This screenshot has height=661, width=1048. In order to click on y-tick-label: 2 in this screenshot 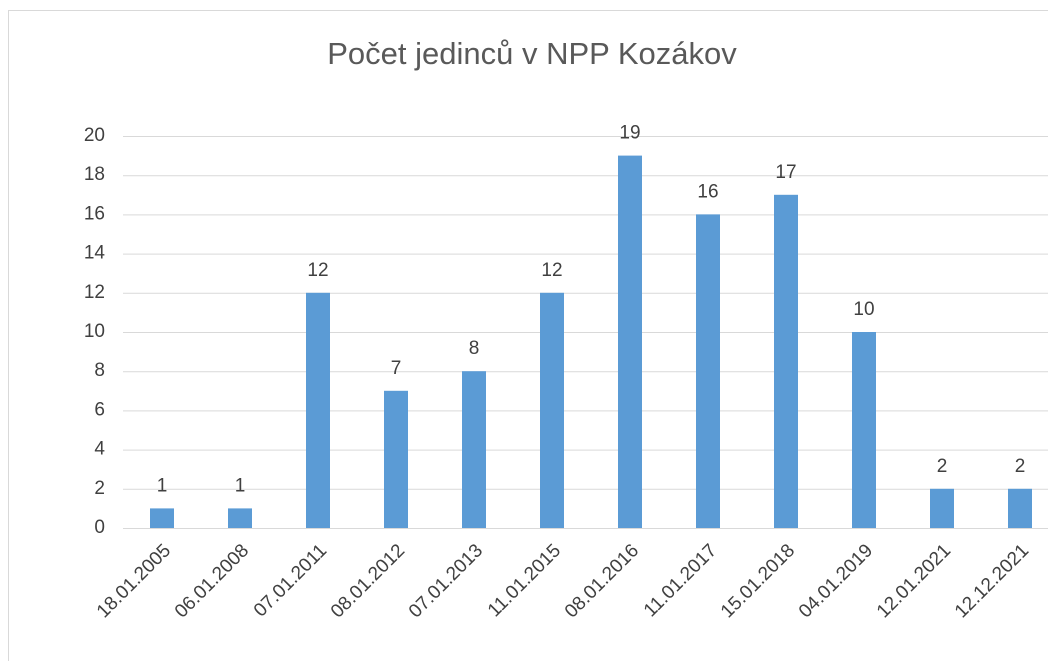, I will do `click(99, 488)`.